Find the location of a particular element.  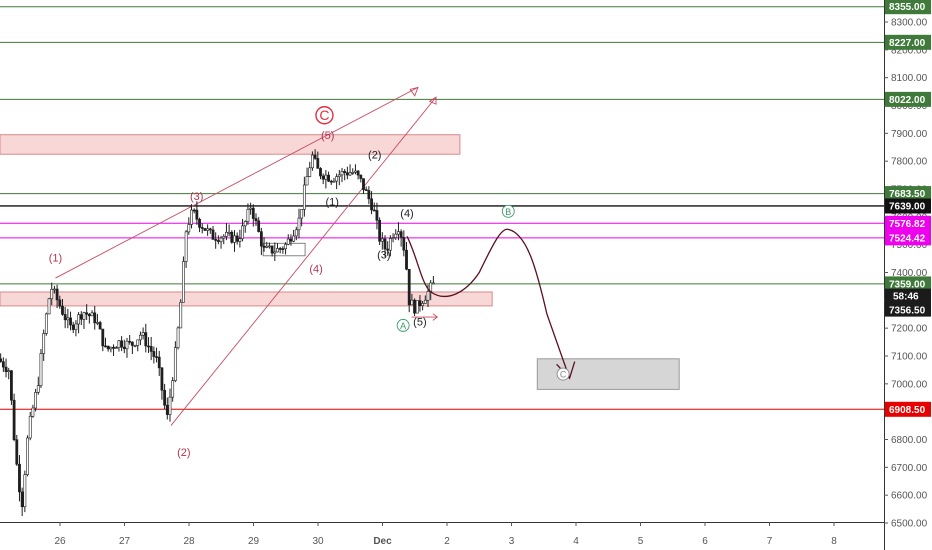

wave-label: (2) is located at coordinates (374, 155).